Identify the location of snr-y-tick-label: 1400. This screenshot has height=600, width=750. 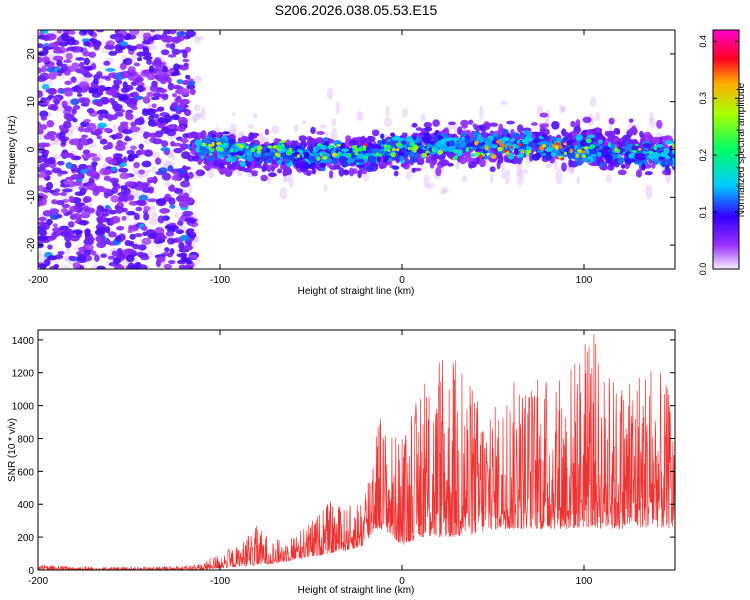
(23, 341).